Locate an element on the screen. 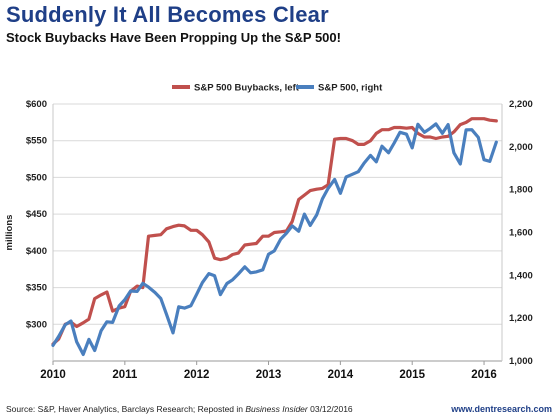 The width and height of the screenshot is (558, 419). x-tick-label: 2014 is located at coordinates (341, 375).